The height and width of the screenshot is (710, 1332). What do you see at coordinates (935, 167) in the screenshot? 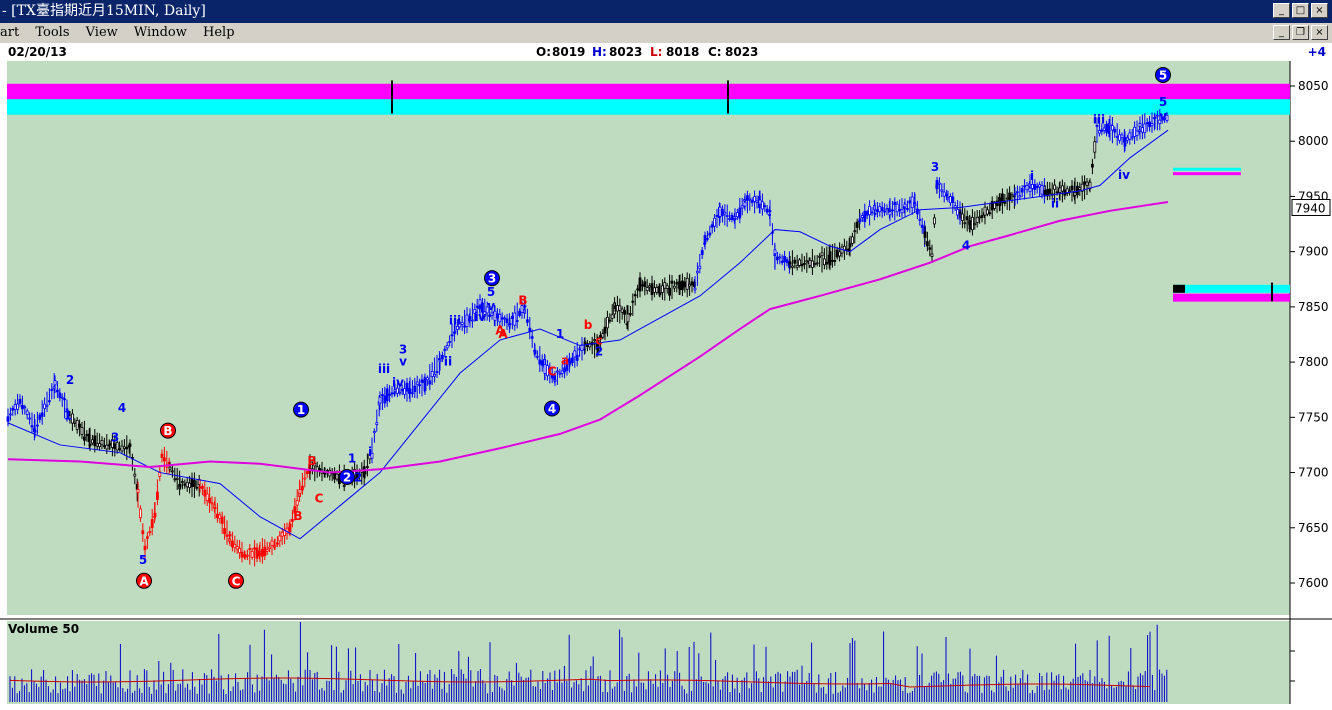
I see `wave-label: 3` at bounding box center [935, 167].